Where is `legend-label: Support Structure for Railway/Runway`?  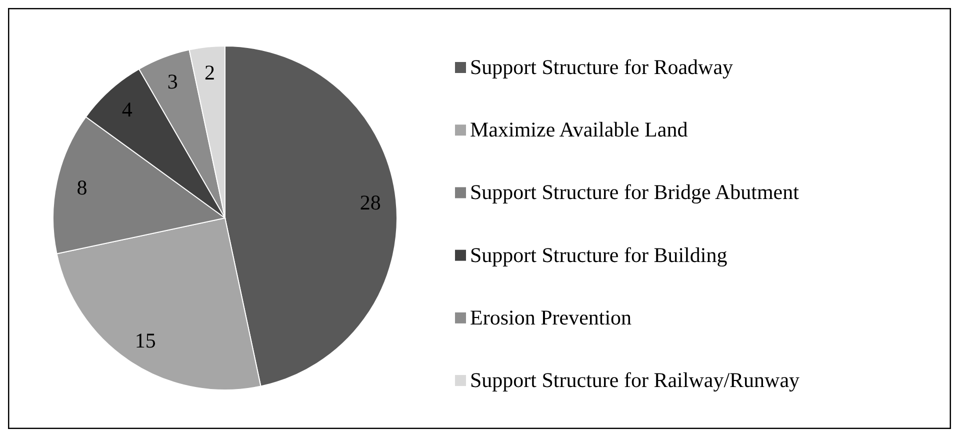
legend-label: Support Structure for Railway/Runway is located at coordinates (635, 380).